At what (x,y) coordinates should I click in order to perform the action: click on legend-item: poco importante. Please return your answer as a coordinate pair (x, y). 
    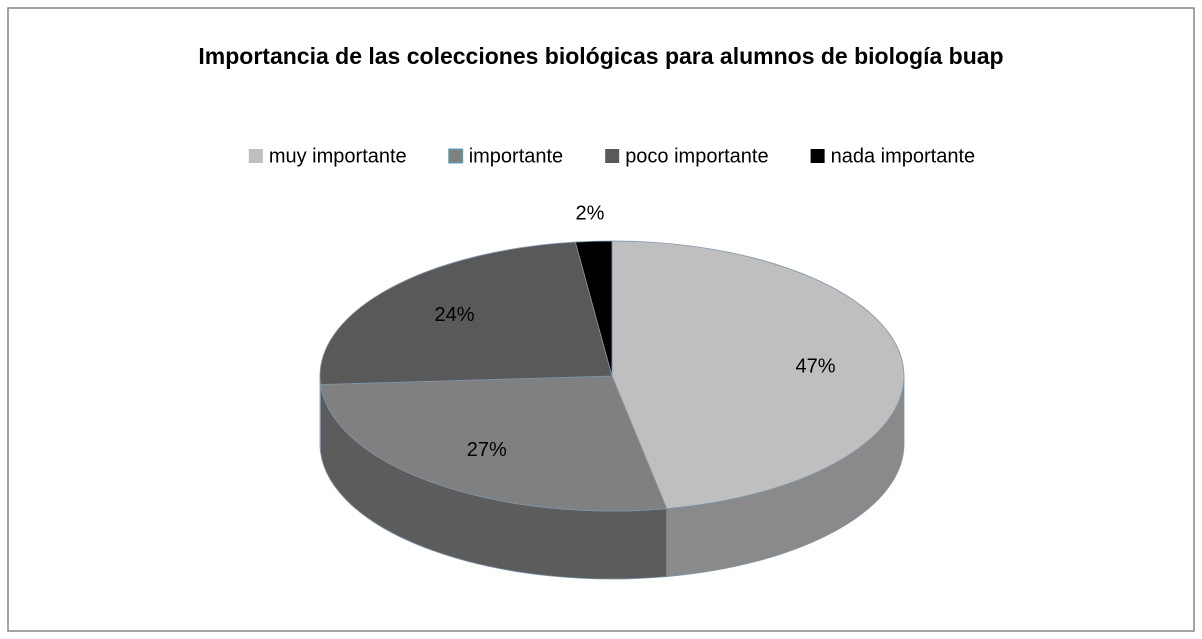
    Looking at the image, I should click on (687, 156).